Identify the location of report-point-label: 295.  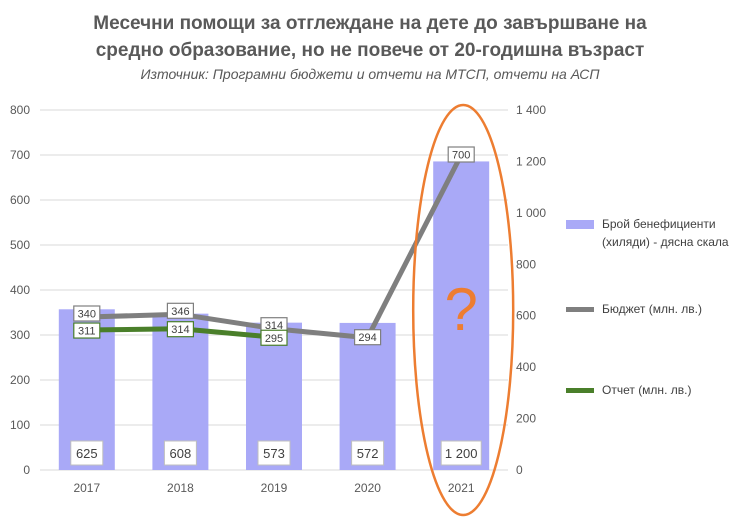
(274, 339).